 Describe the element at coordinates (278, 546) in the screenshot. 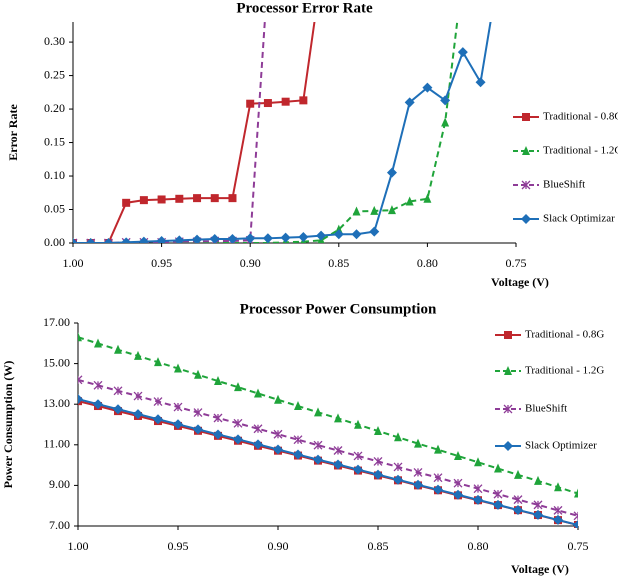

I see `x-tick-label: 0.90` at that location.